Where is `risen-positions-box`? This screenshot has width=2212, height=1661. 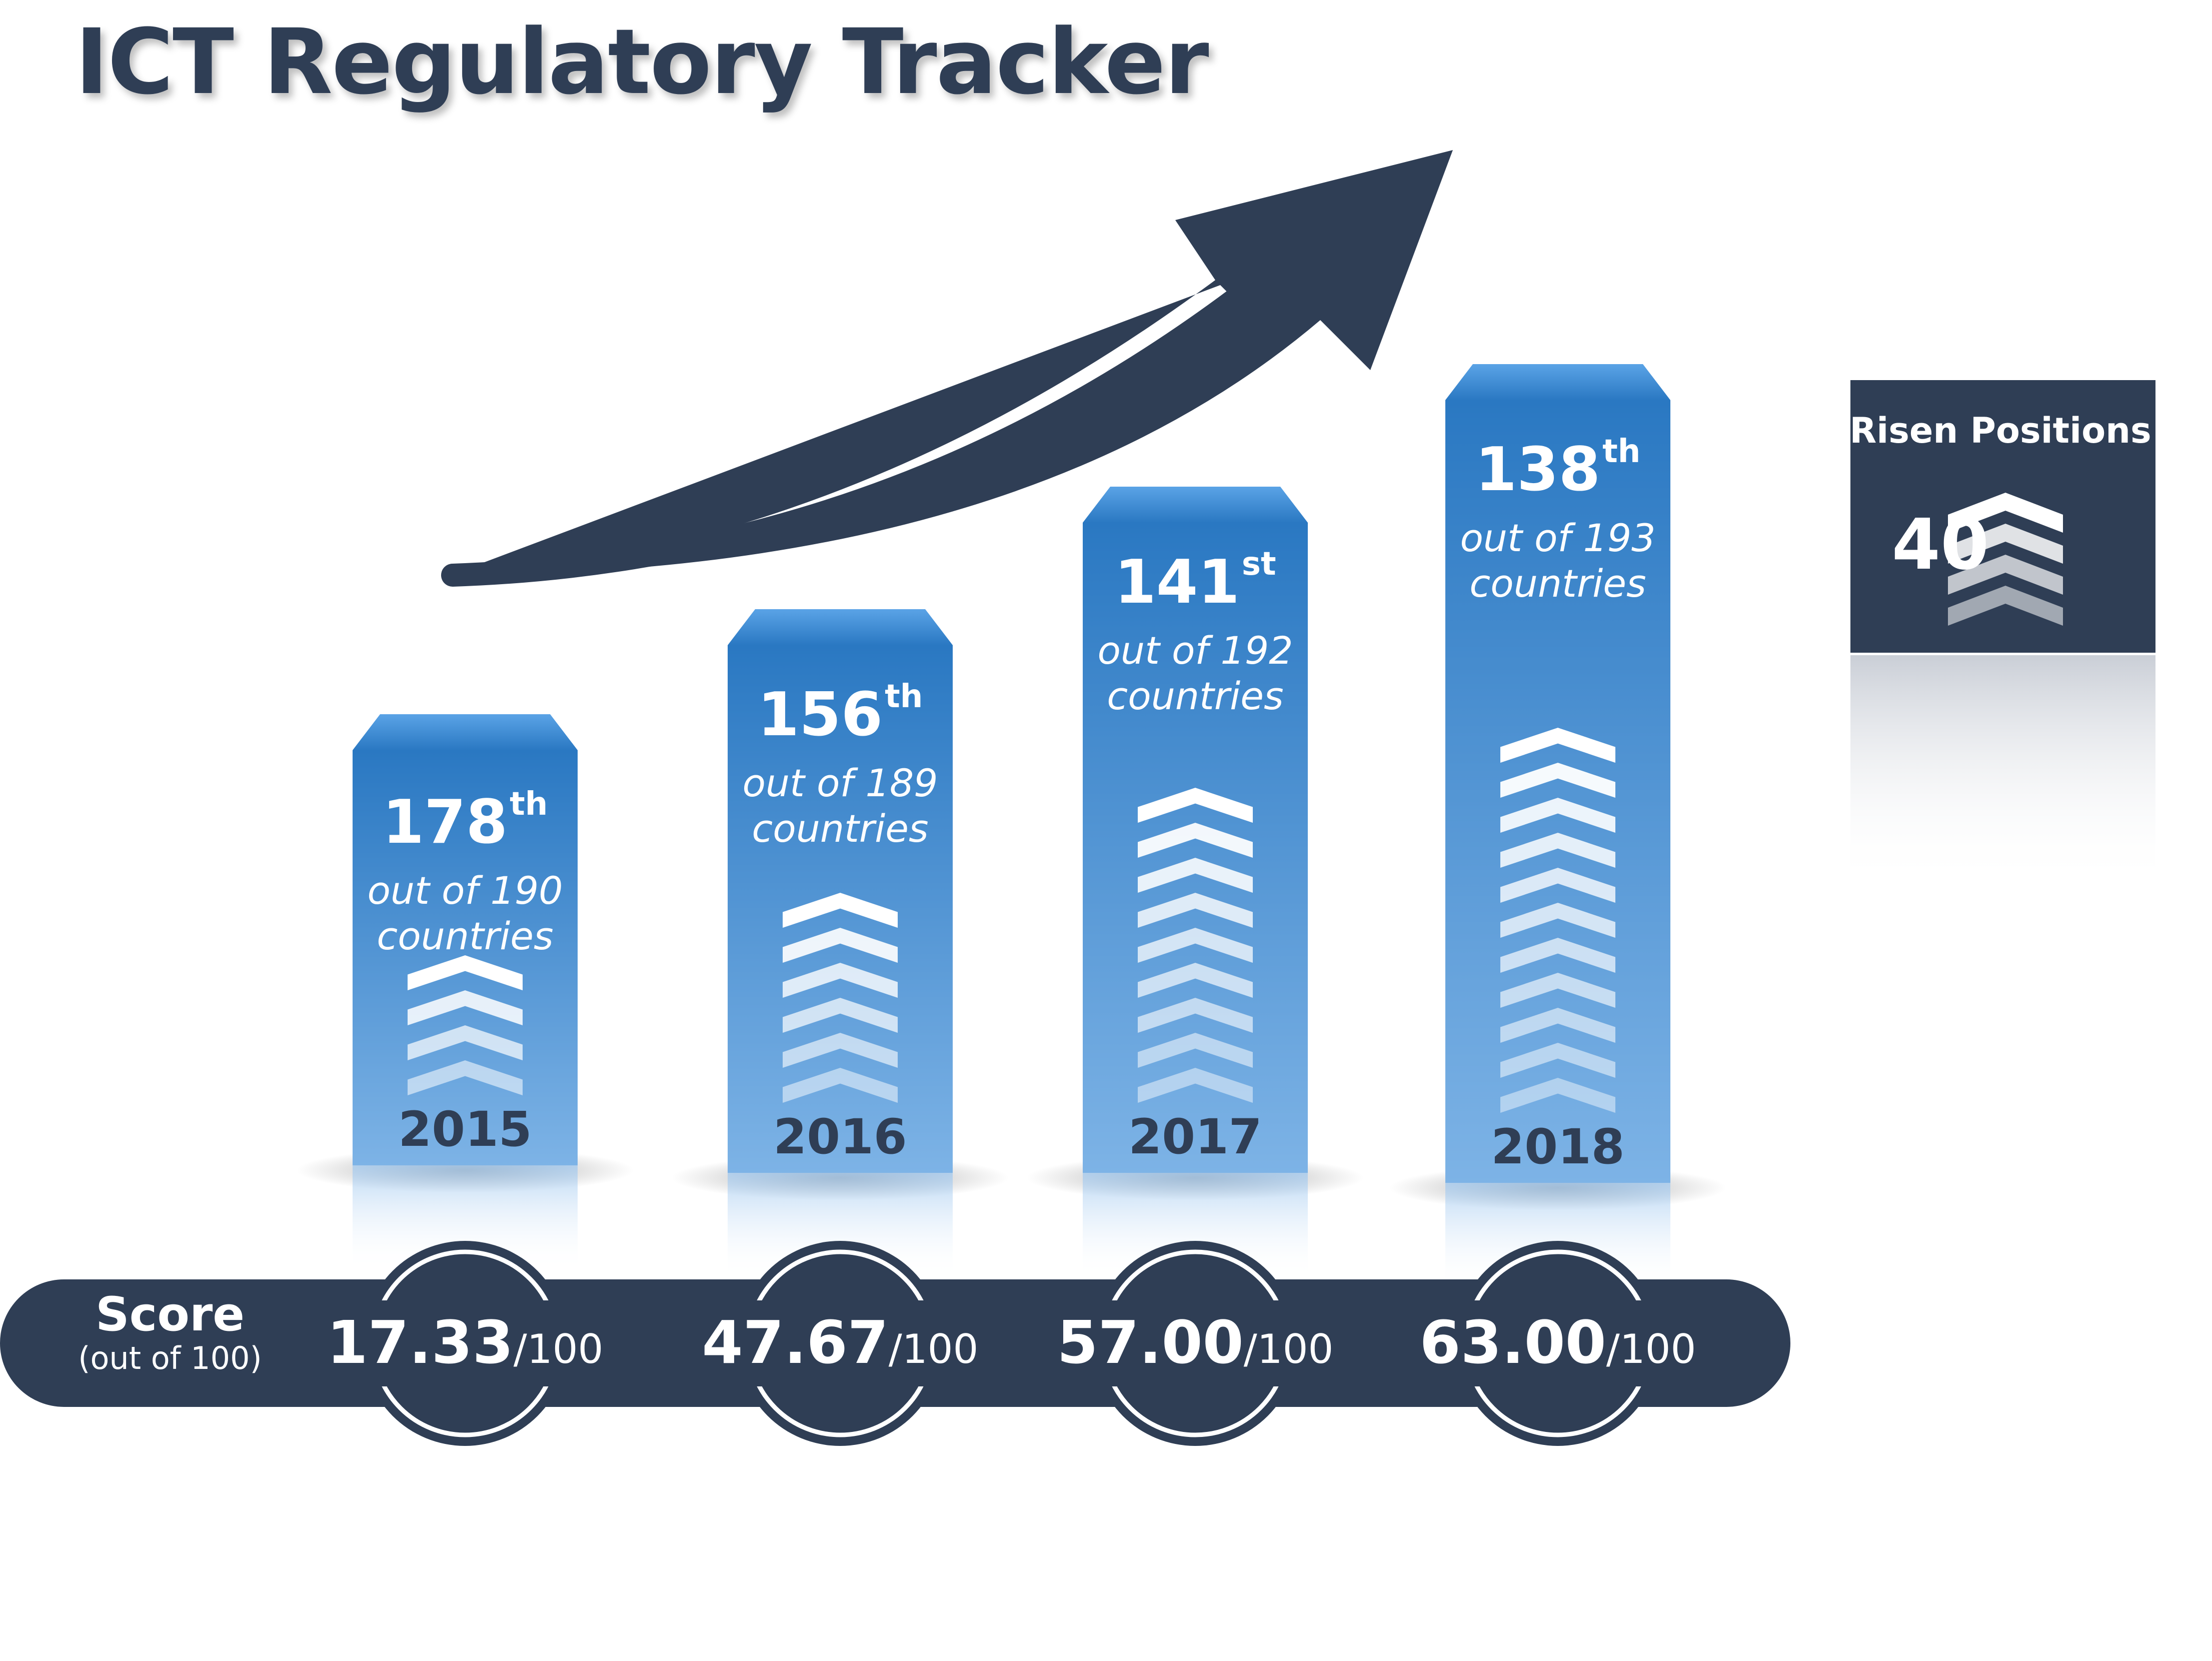
risen-positions-box is located at coordinates (2002, 632).